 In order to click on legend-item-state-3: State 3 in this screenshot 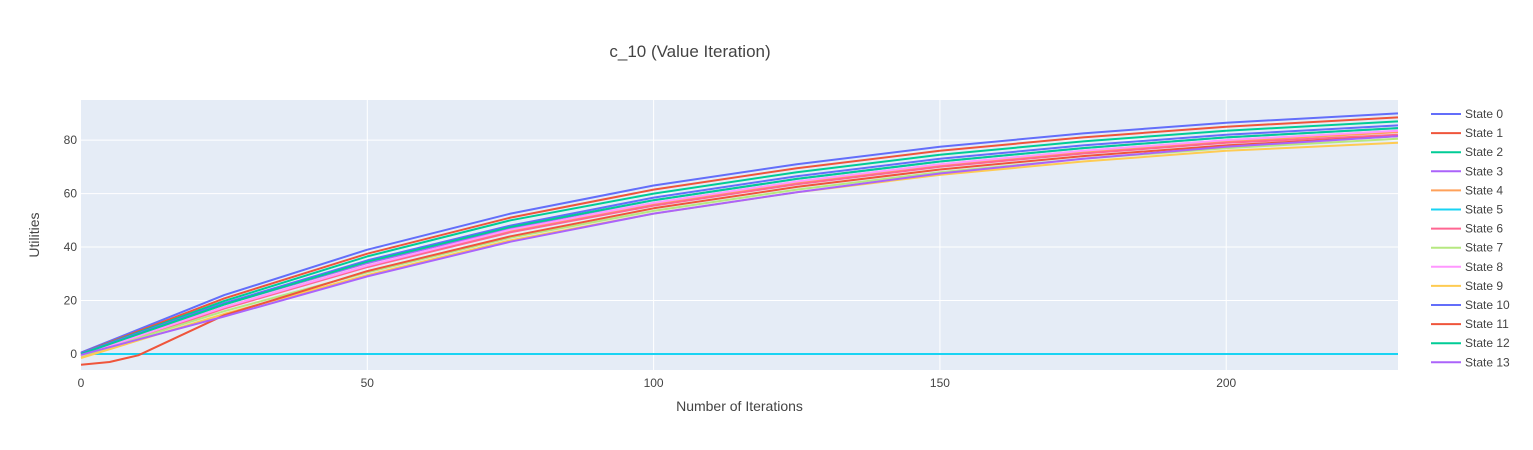, I will do `click(1467, 171)`.